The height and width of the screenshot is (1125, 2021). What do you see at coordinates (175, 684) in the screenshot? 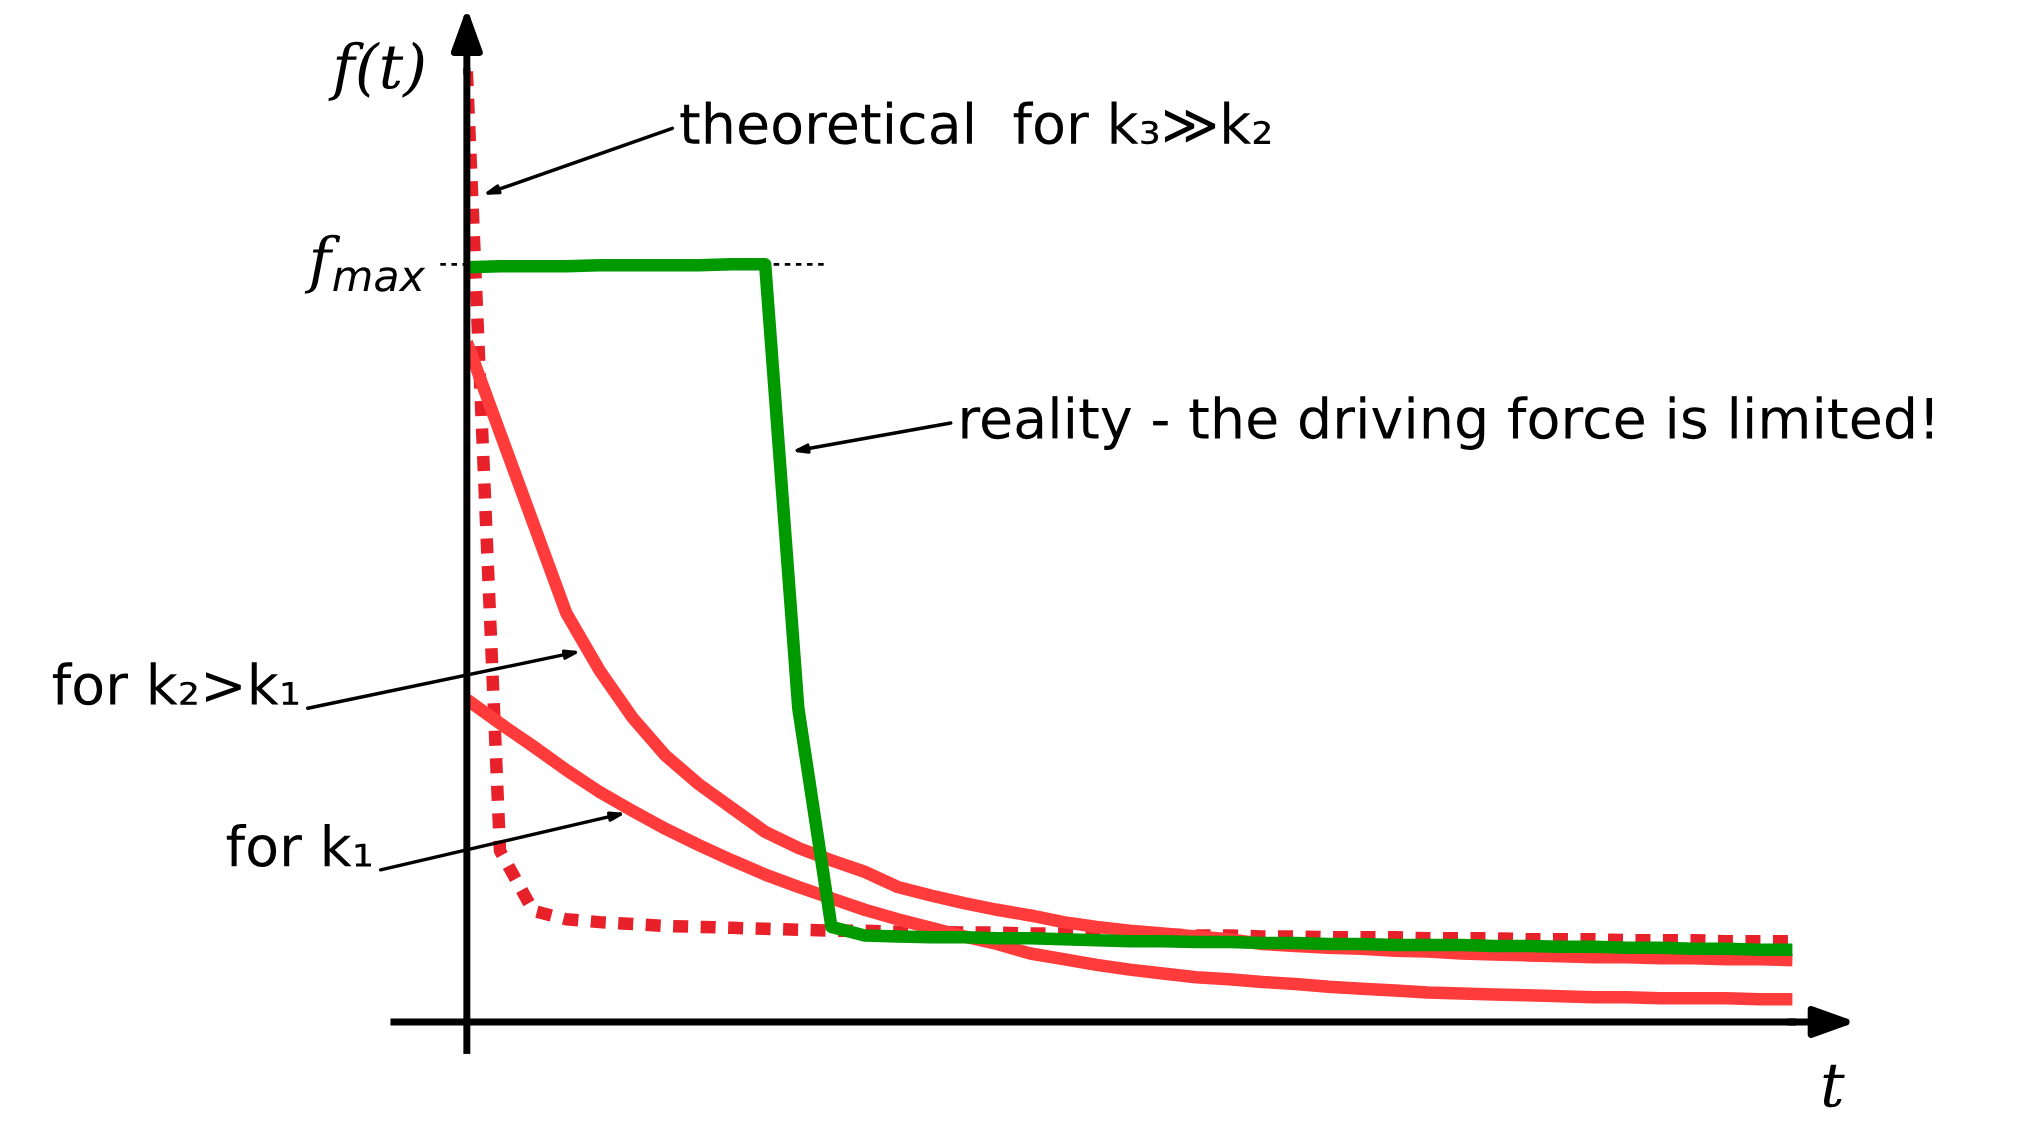
I see `text: for k₂>k₁` at bounding box center [175, 684].